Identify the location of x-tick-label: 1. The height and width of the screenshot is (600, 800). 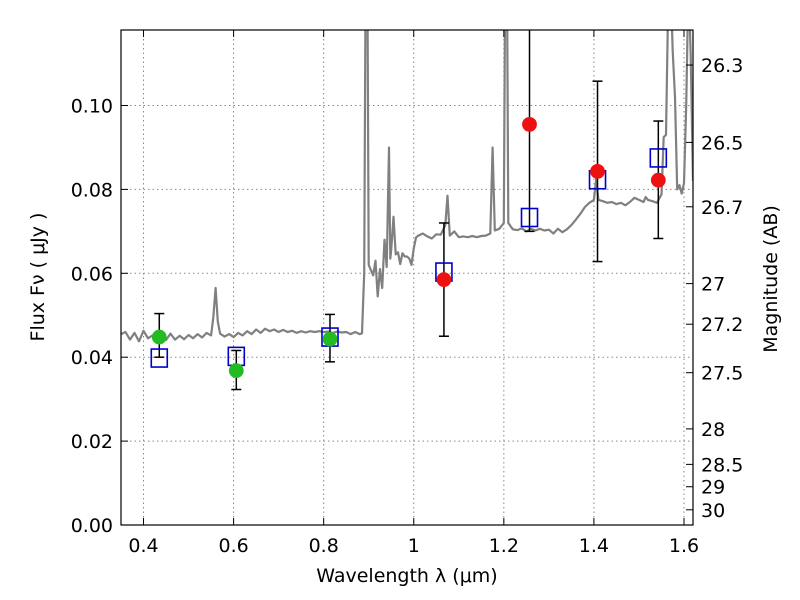
(414, 546).